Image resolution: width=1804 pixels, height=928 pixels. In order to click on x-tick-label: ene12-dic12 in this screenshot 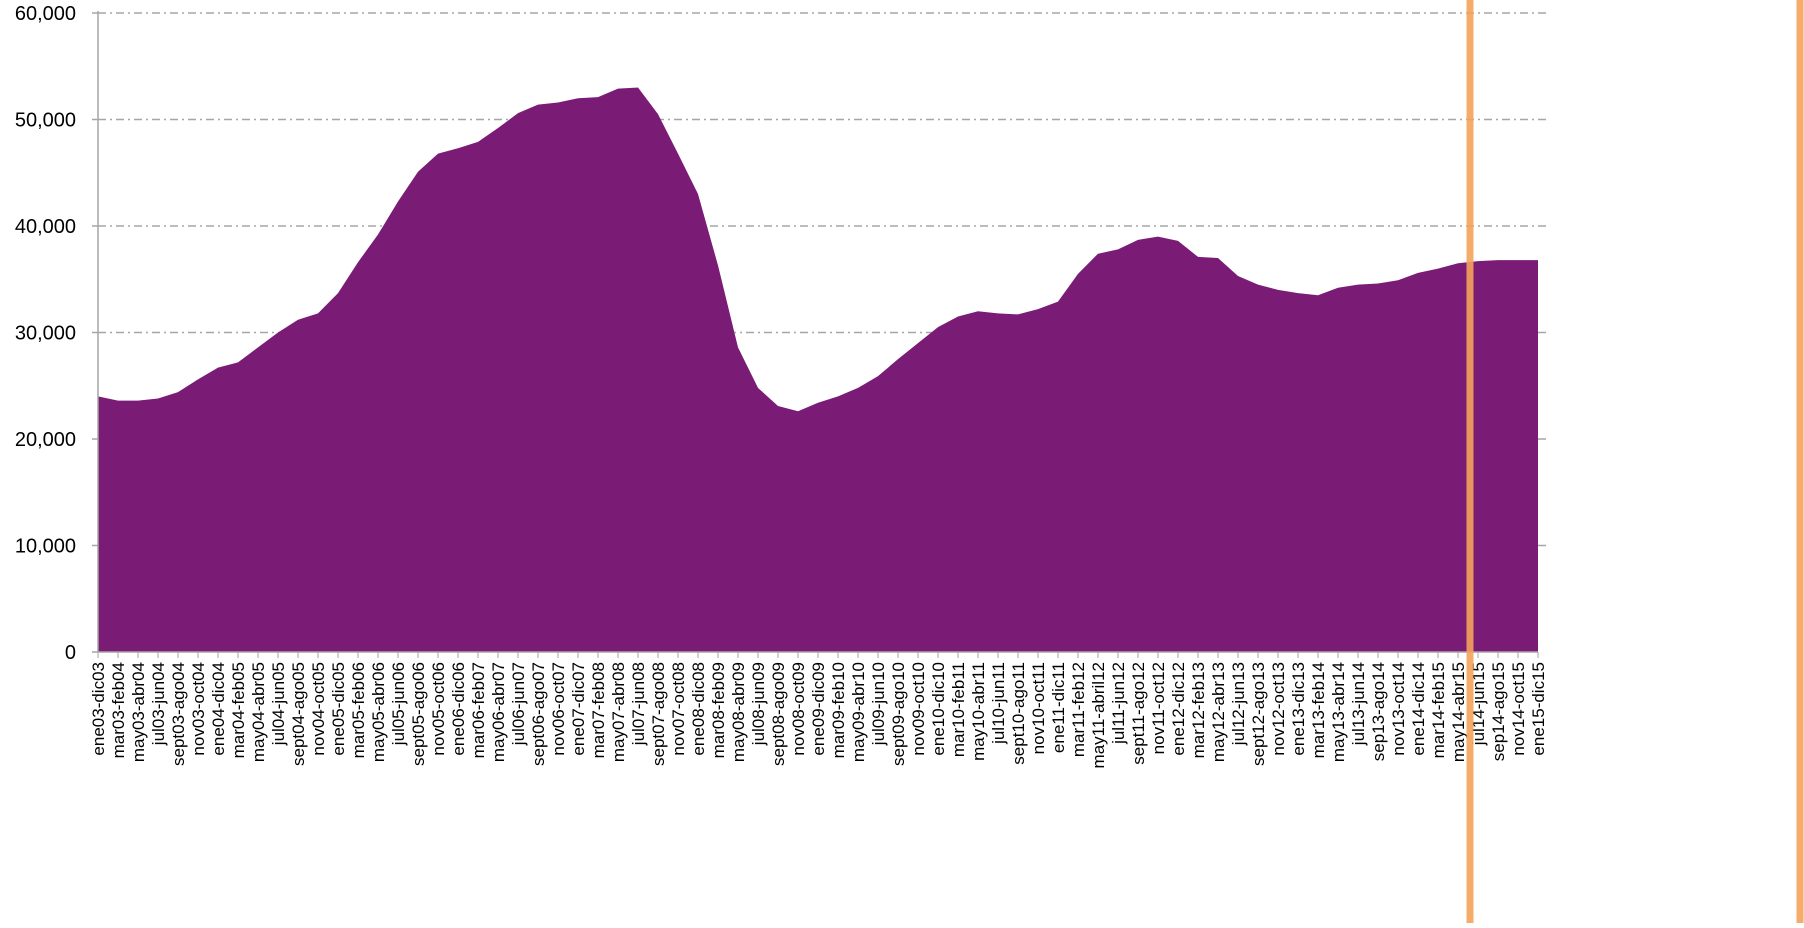, I will do `click(1178, 709)`.